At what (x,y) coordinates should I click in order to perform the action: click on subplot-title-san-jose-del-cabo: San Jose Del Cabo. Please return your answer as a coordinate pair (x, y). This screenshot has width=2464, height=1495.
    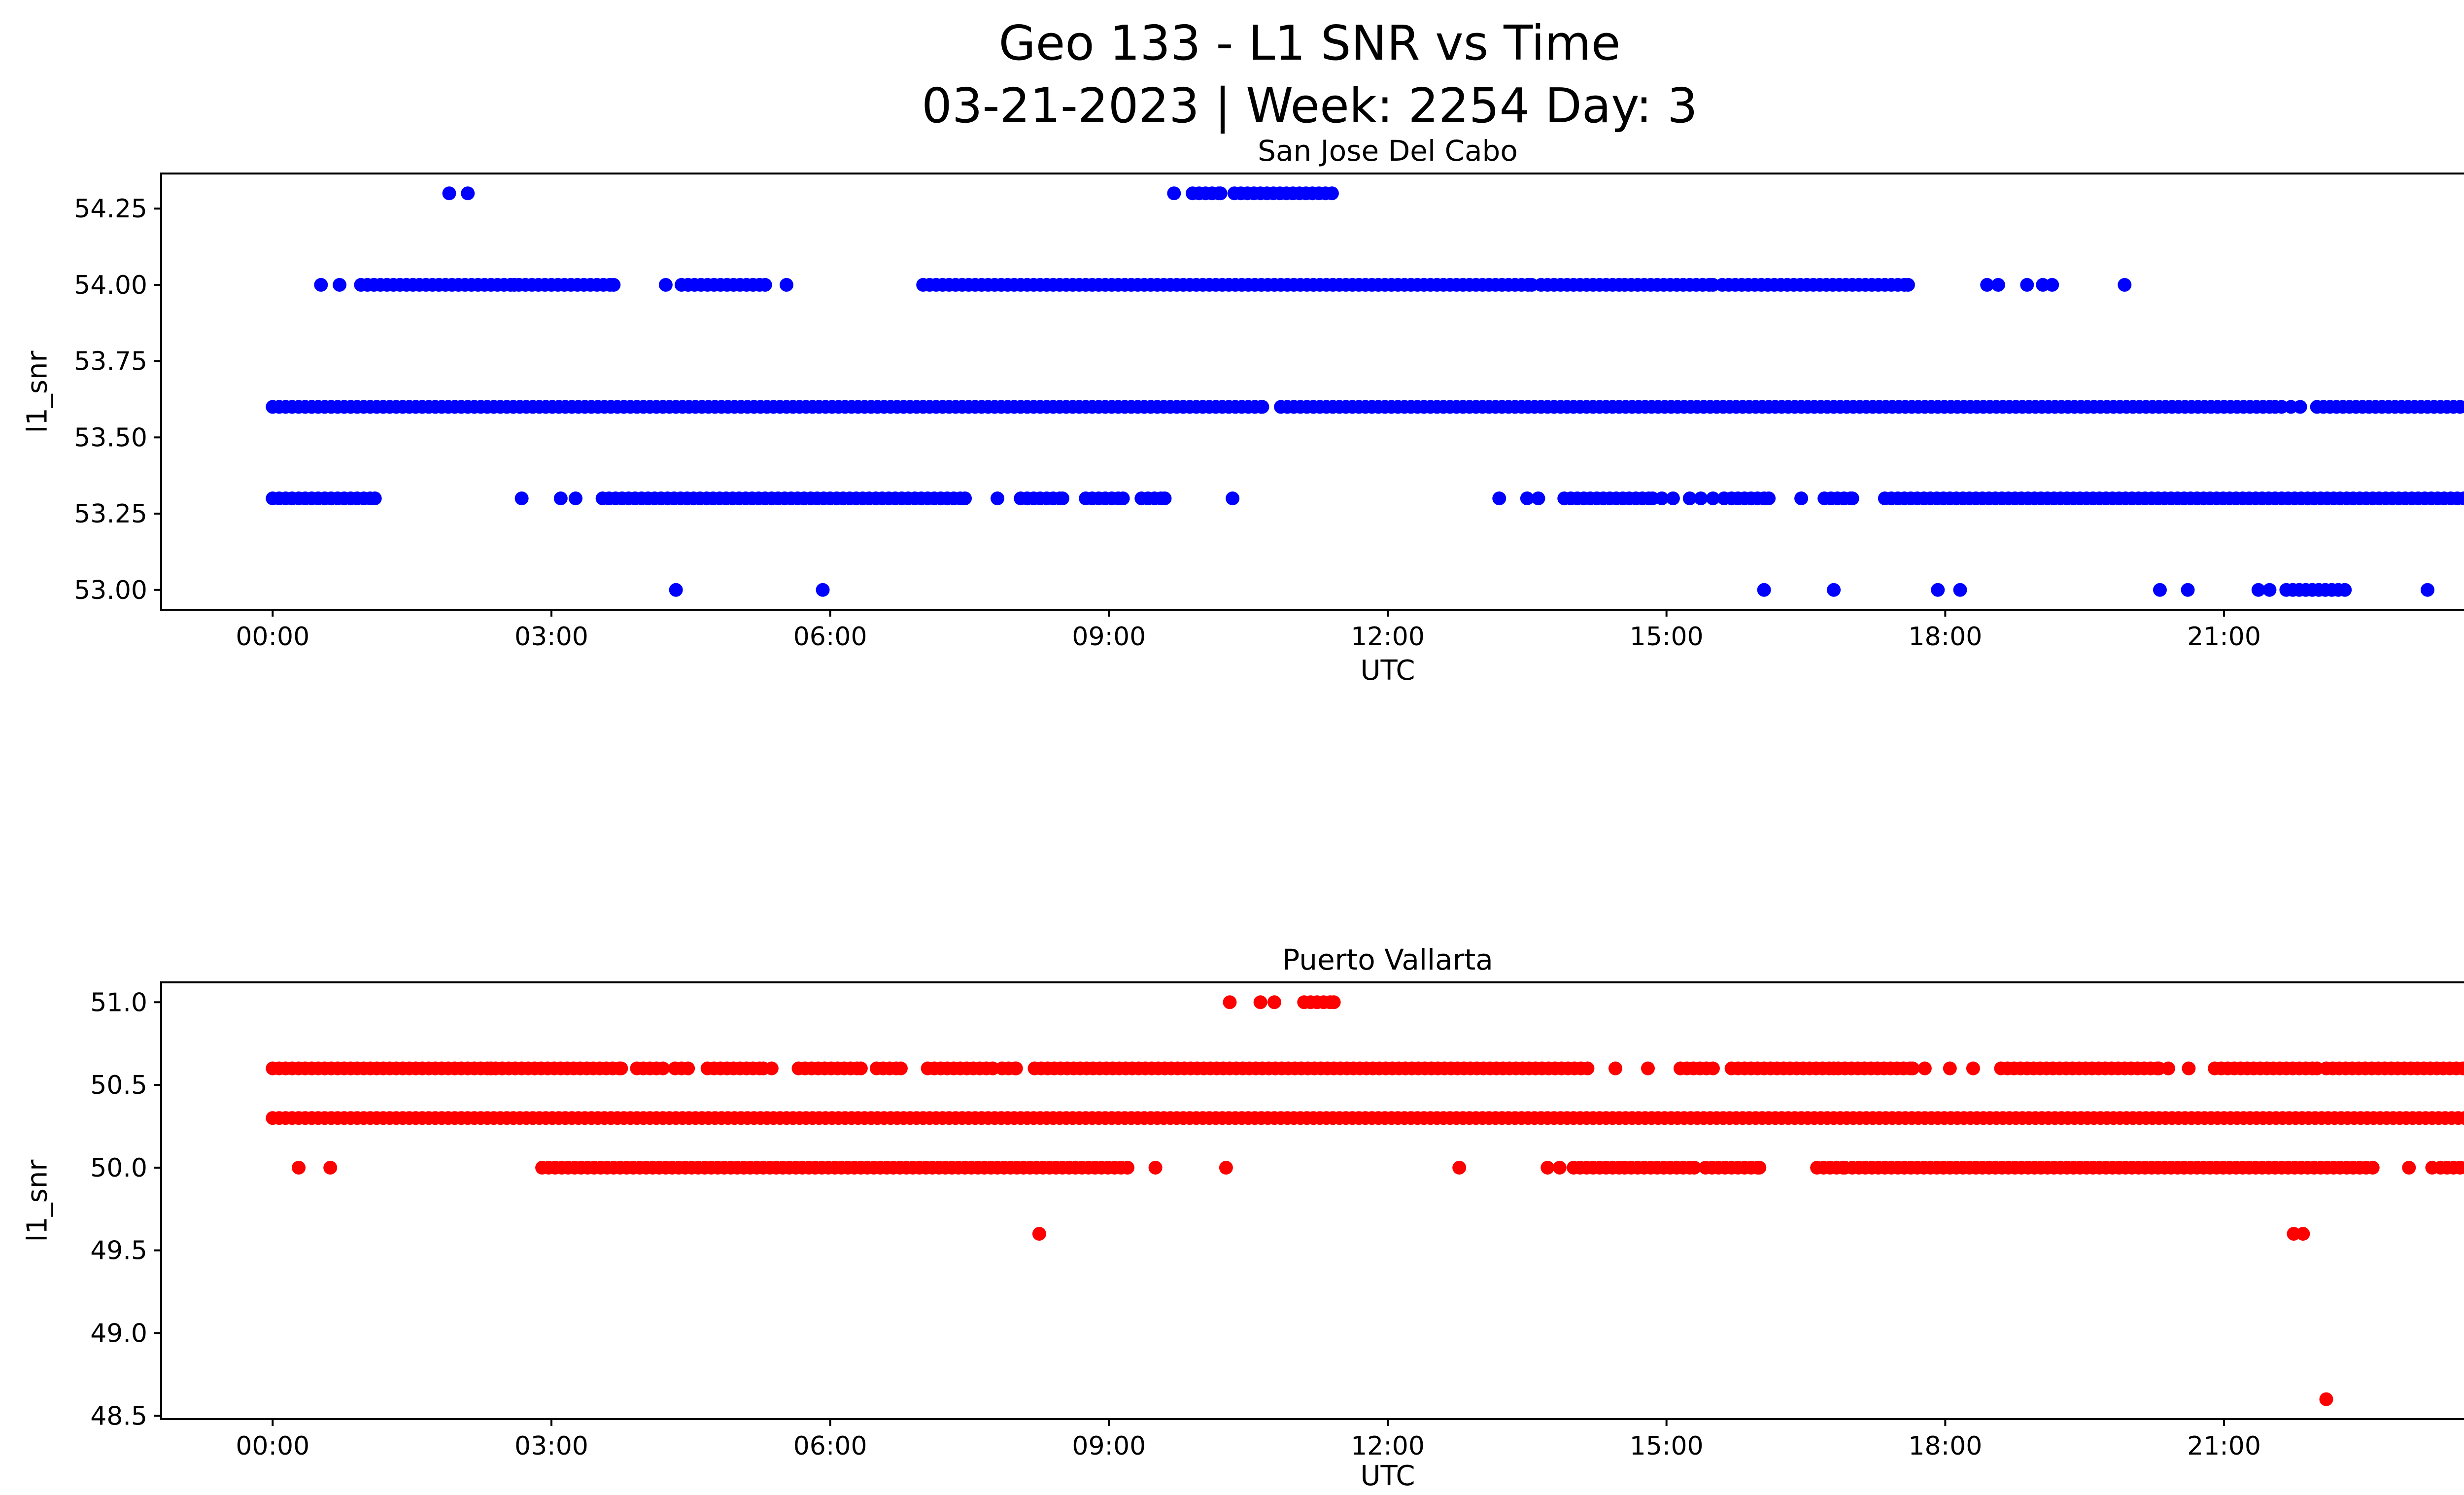
    Looking at the image, I should click on (1388, 151).